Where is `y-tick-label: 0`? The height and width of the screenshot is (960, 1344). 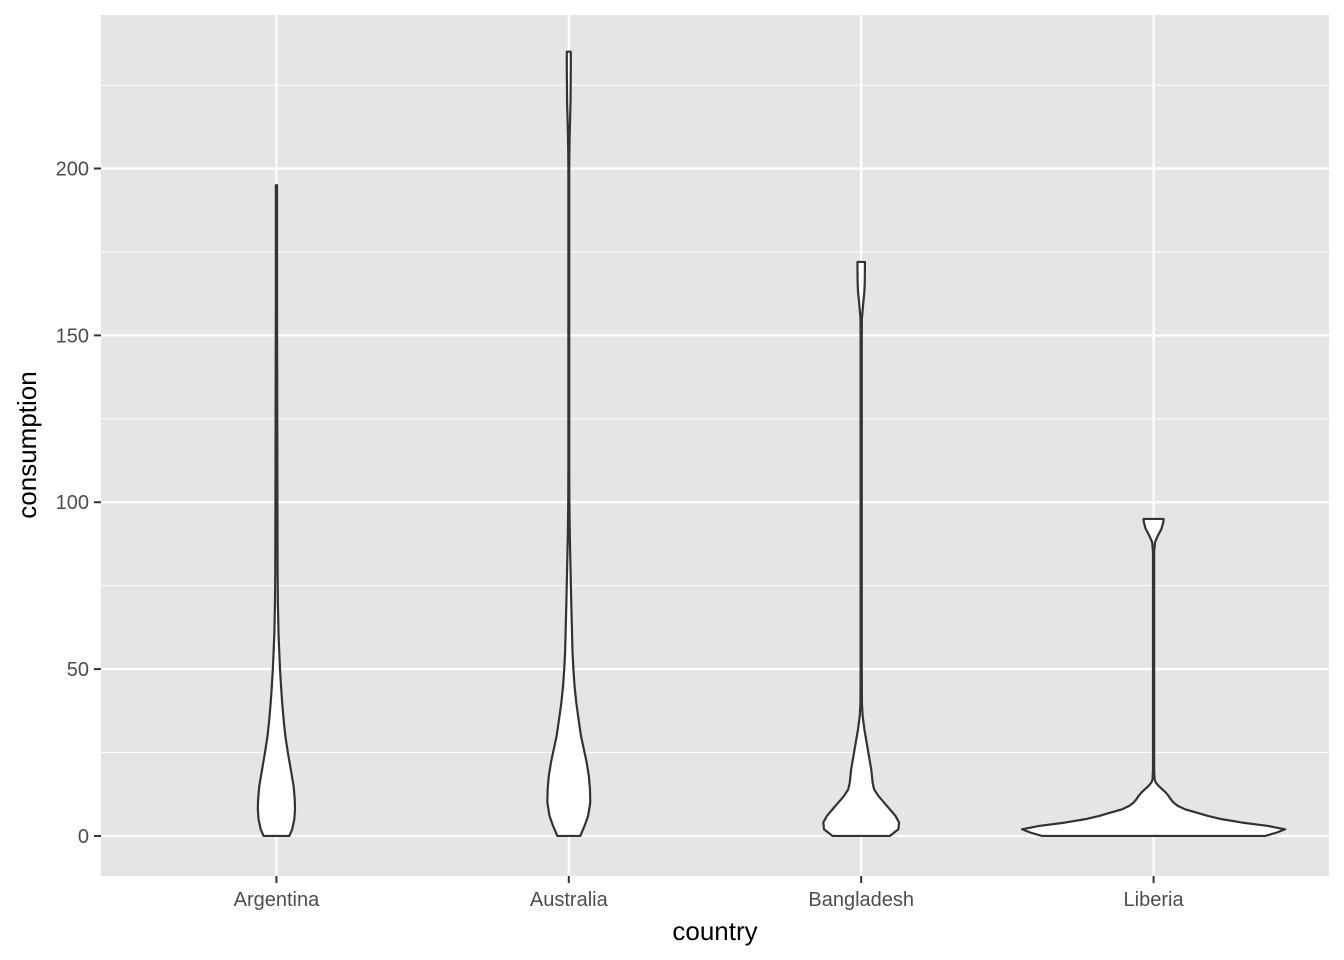
y-tick-label: 0 is located at coordinates (83, 837).